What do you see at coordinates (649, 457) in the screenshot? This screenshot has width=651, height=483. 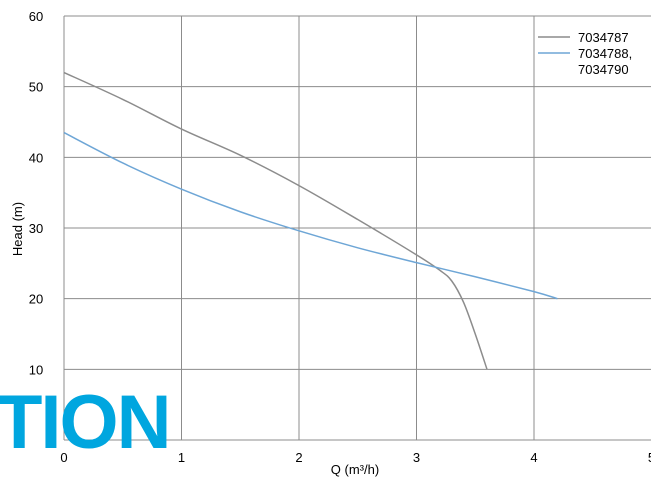 I see `x-tick-label: 5` at bounding box center [649, 457].